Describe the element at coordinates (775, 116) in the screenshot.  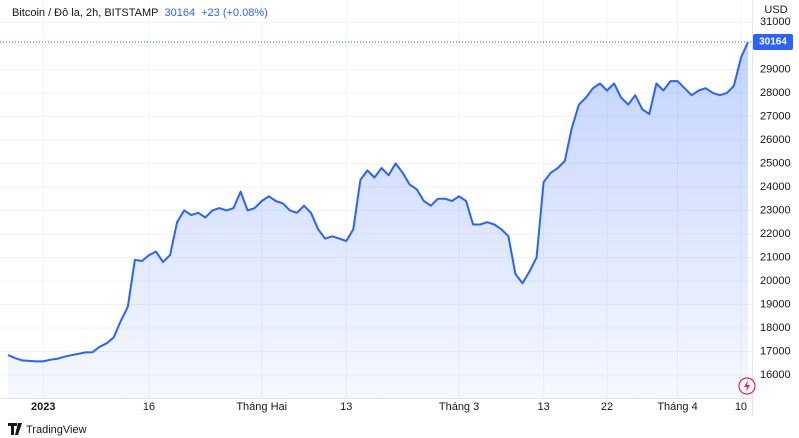
I see `y-tick-label: 27000` at that location.